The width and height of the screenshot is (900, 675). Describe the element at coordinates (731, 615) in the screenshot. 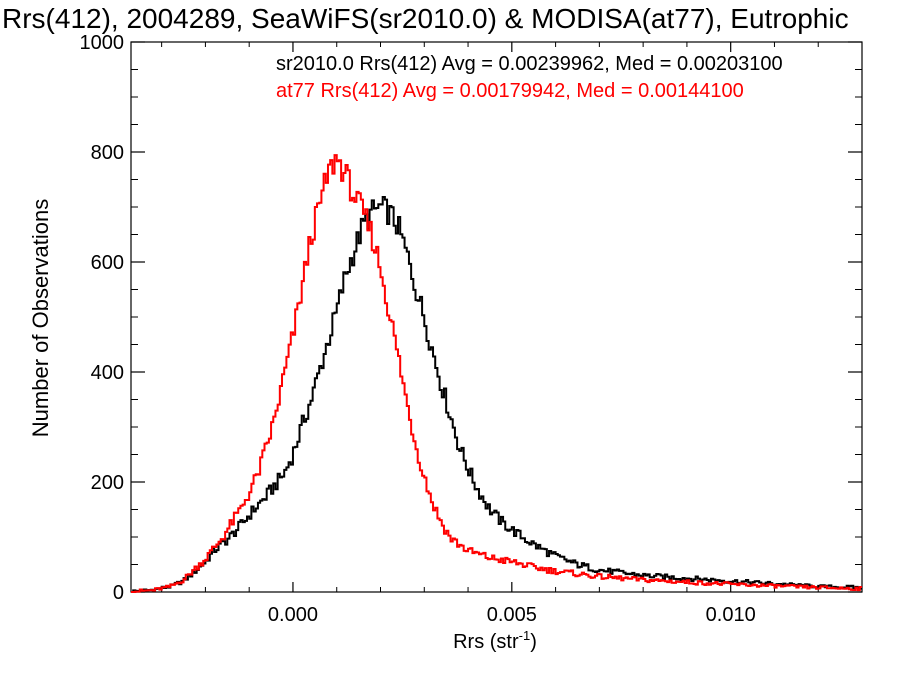

I see `x-tick-label-2: 0.010` at that location.